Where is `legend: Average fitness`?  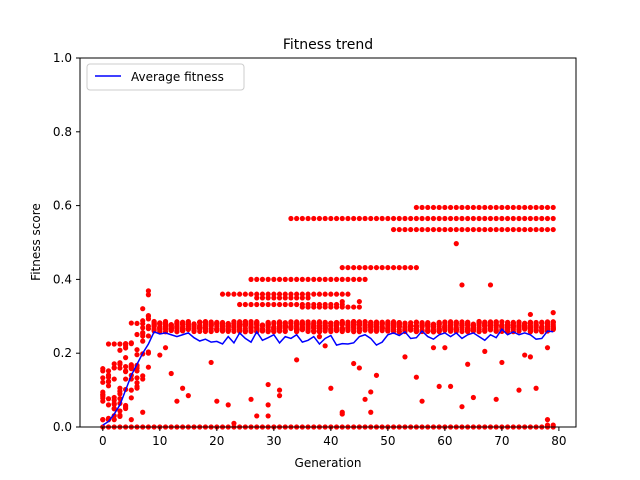
legend: Average fitness is located at coordinates (165, 77).